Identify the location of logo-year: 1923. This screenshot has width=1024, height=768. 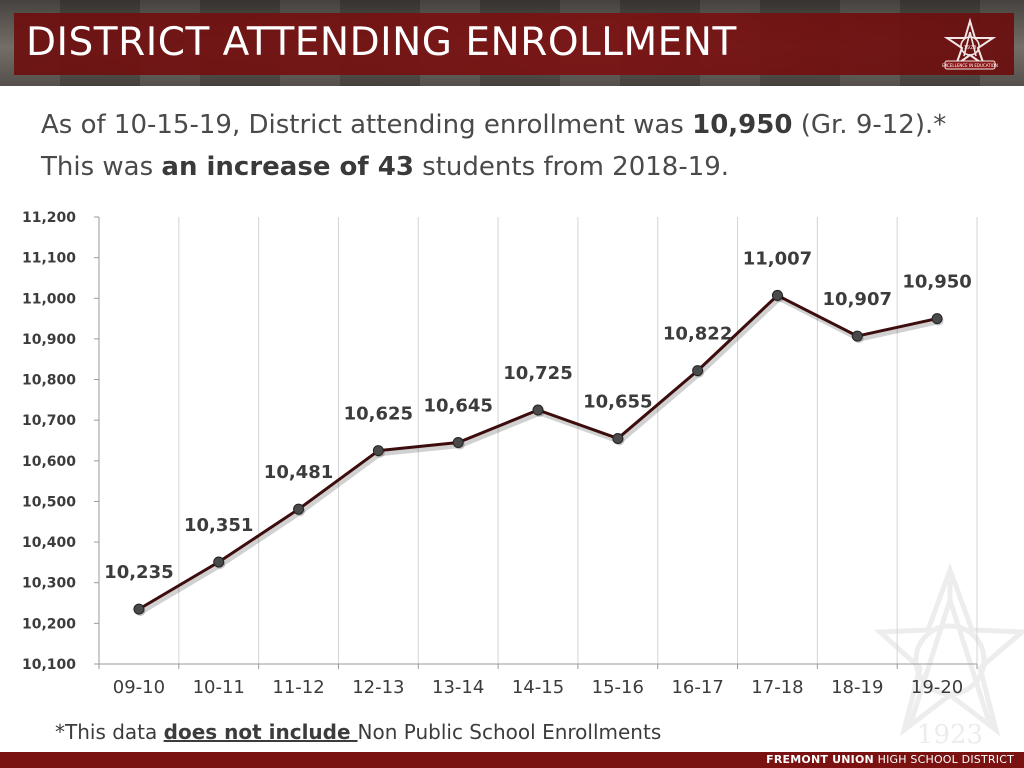
(970, 48).